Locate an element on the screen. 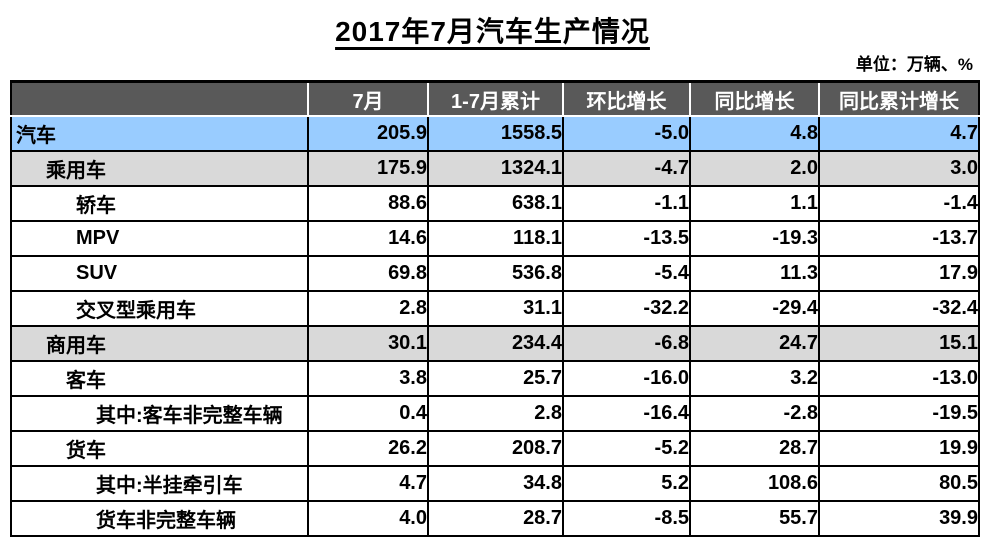 The image size is (985, 540). value-cell: 80.5 is located at coordinates (899, 483).